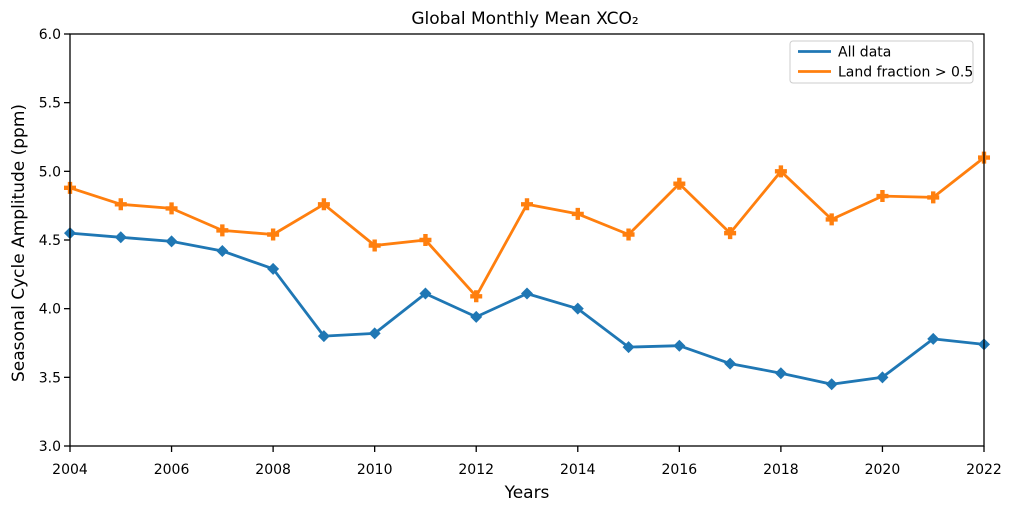 The image size is (1011, 511). What do you see at coordinates (50, 310) in the screenshot?
I see `y-tick-label: 4.0` at bounding box center [50, 310].